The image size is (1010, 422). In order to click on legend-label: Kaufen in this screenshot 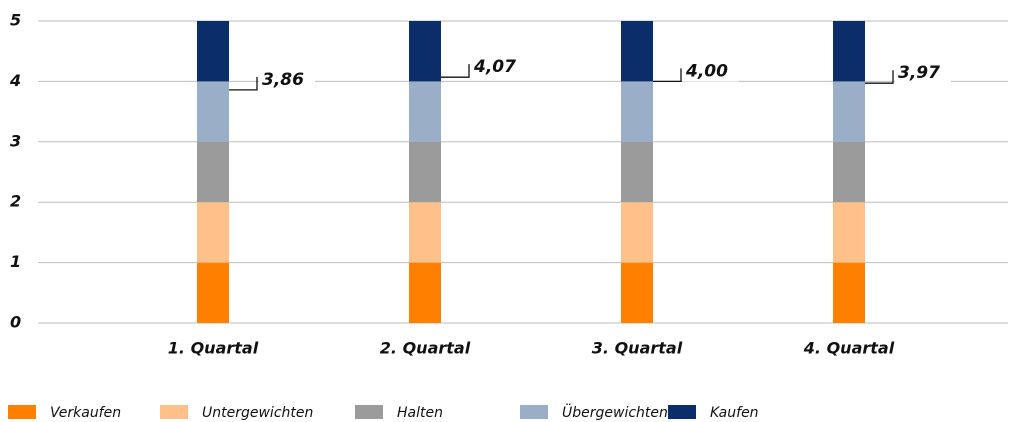, I will do `click(734, 413)`.